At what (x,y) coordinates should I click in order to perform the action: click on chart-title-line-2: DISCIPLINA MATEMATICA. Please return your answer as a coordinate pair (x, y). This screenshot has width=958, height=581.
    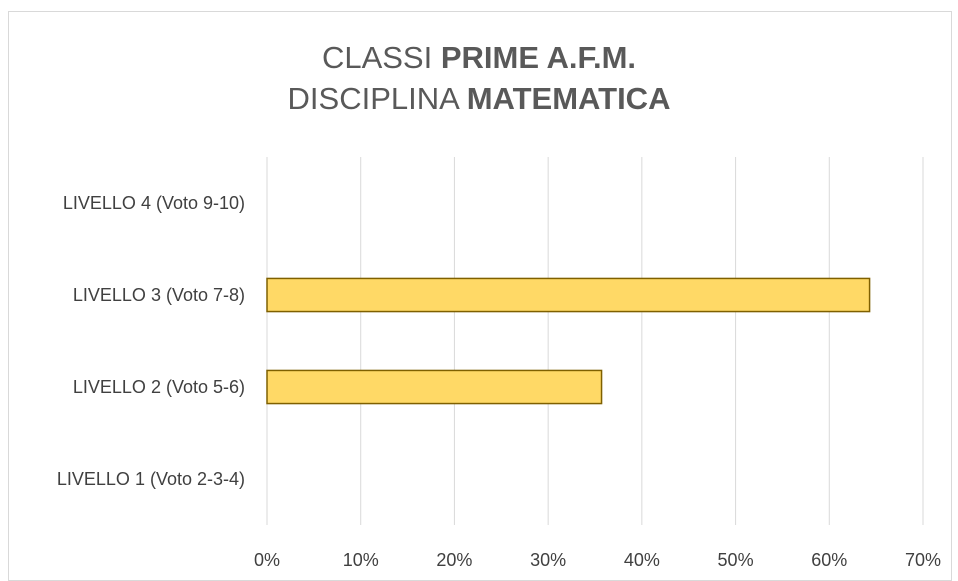
    Looking at the image, I should click on (479, 98).